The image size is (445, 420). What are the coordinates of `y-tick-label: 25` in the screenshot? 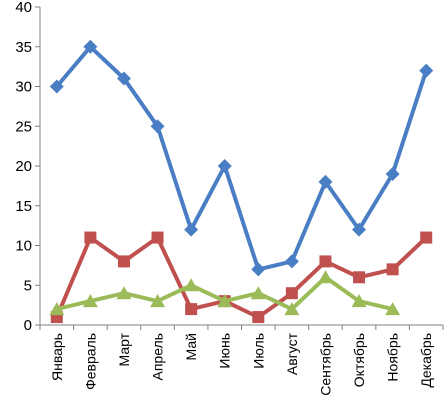 It's located at (23, 126).